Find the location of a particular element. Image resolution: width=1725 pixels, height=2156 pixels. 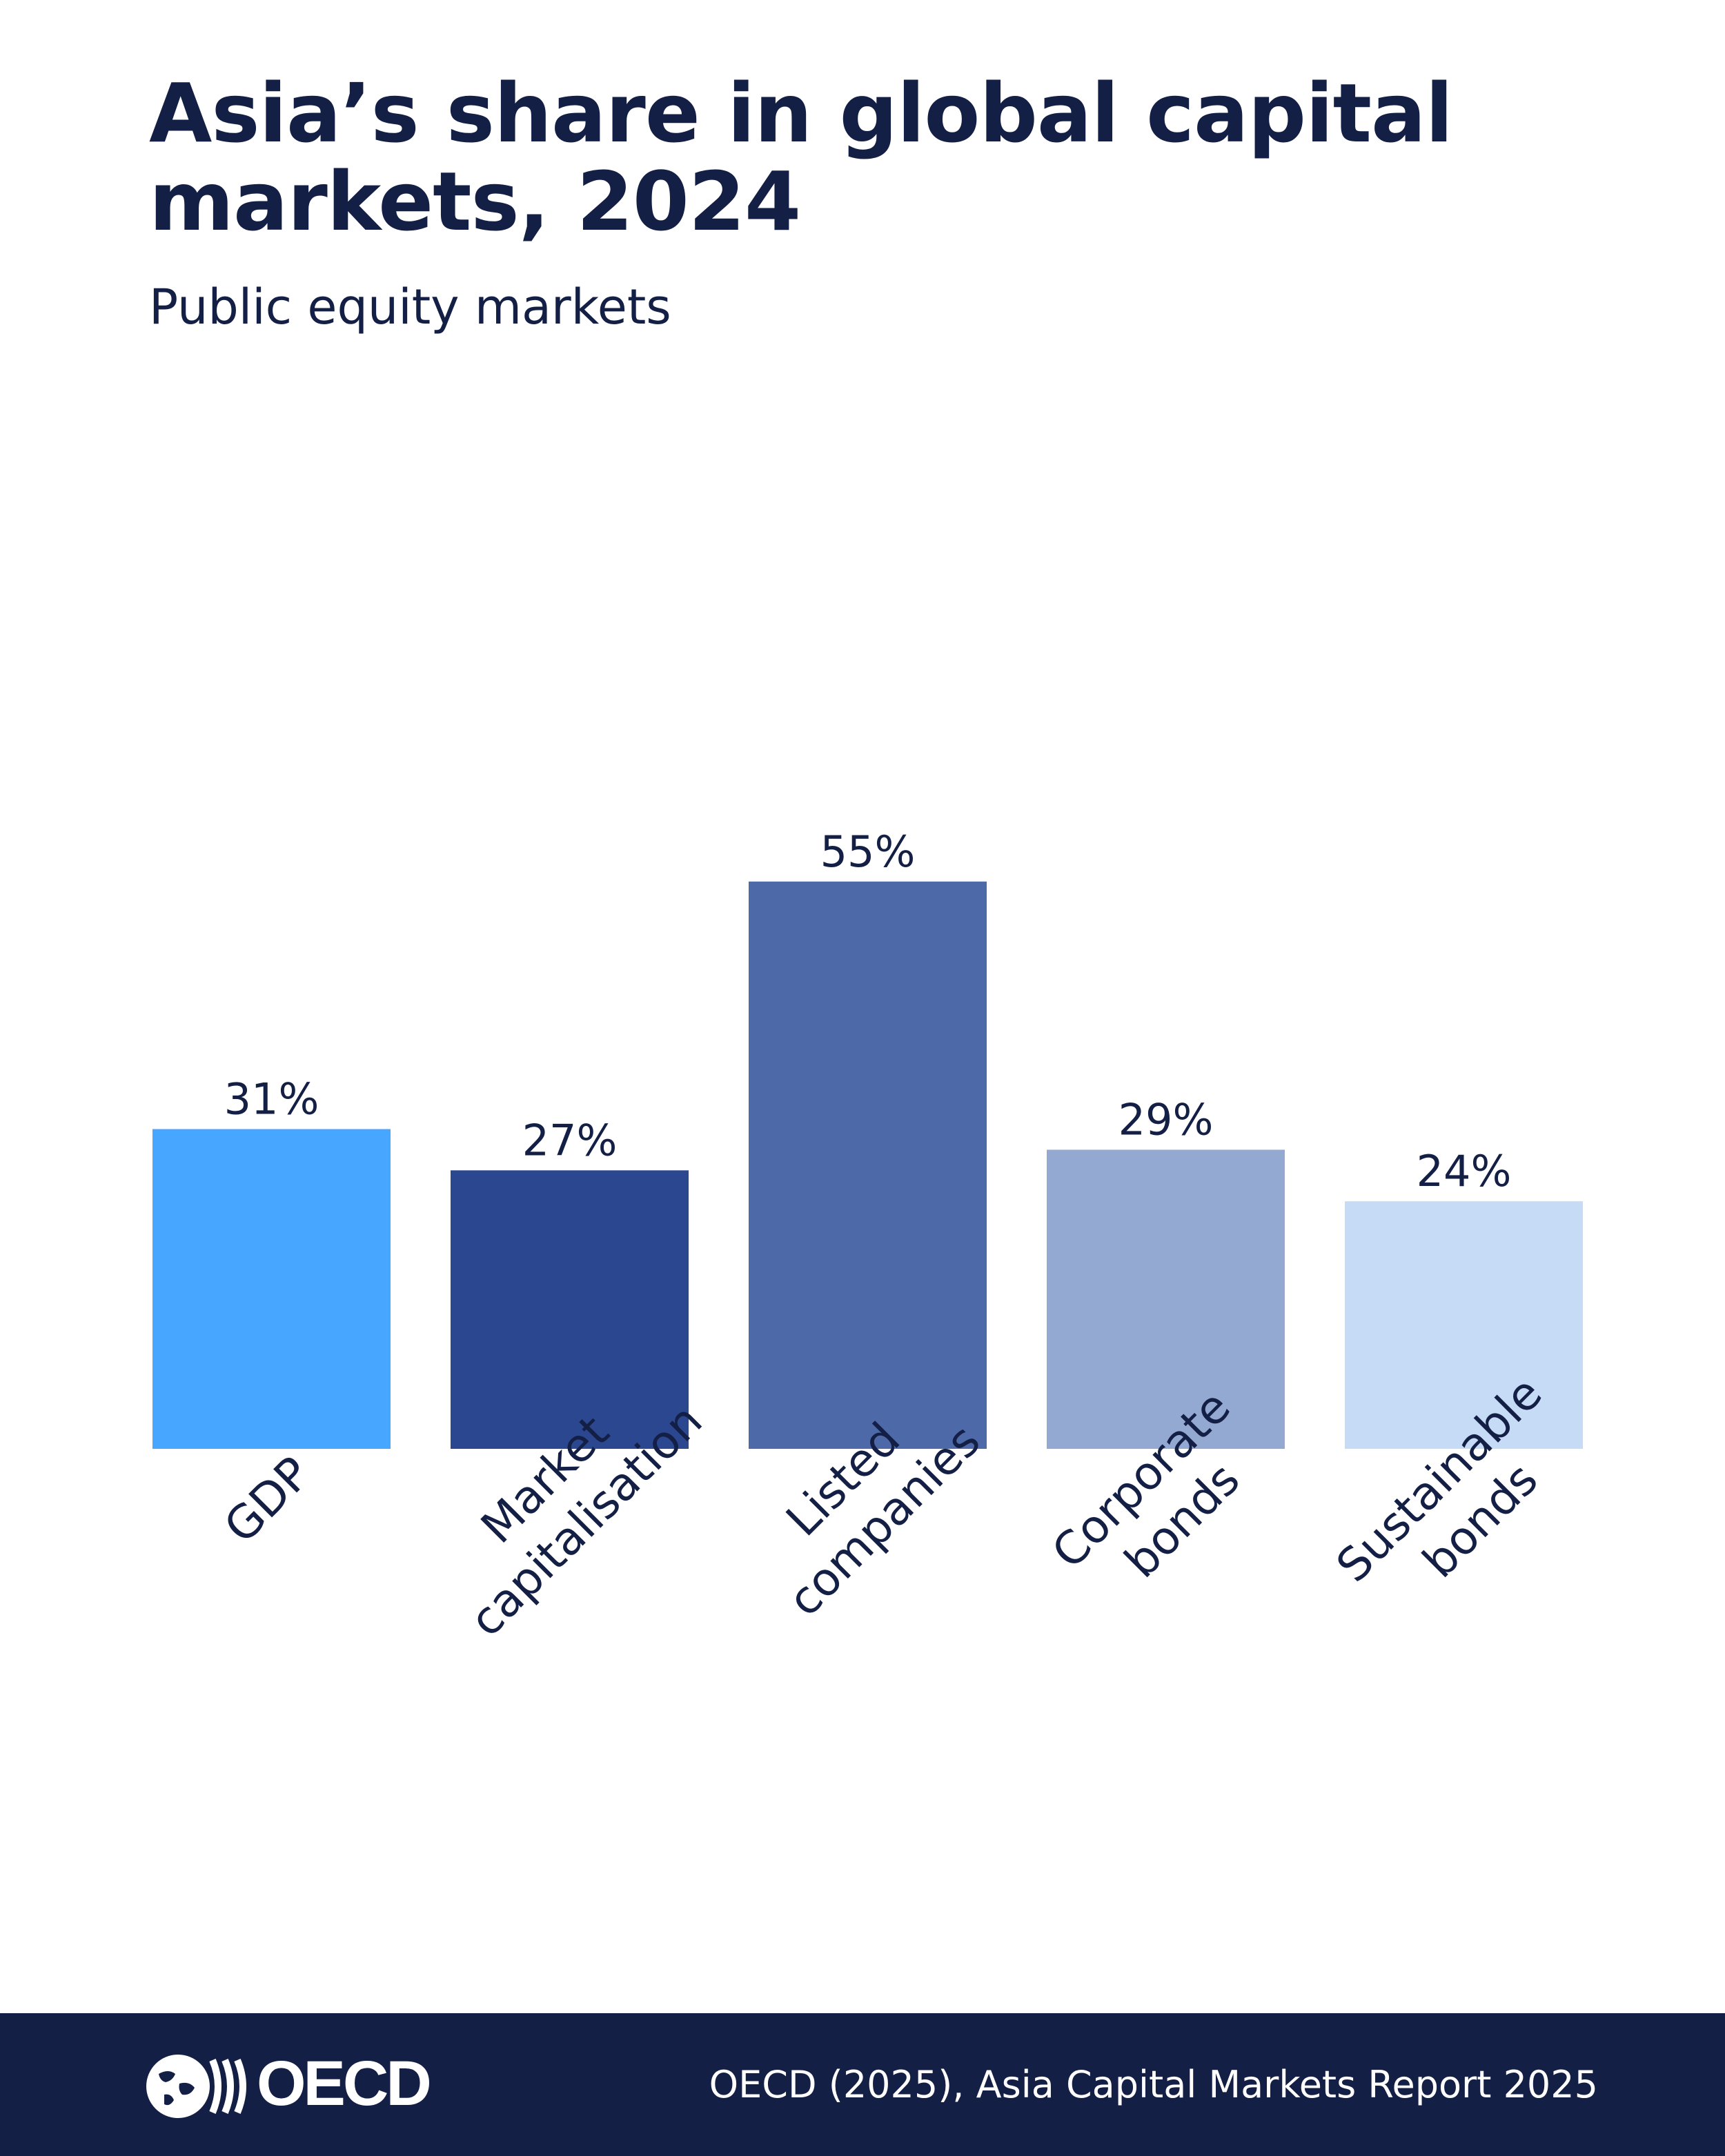

bar-gdp is located at coordinates (271, 1289).